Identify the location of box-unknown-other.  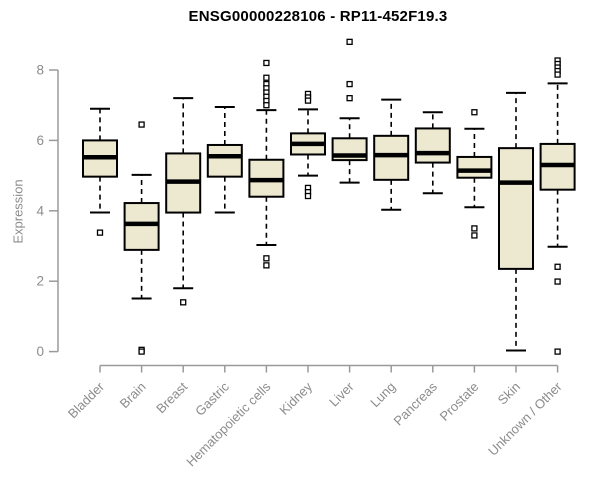
(557, 206).